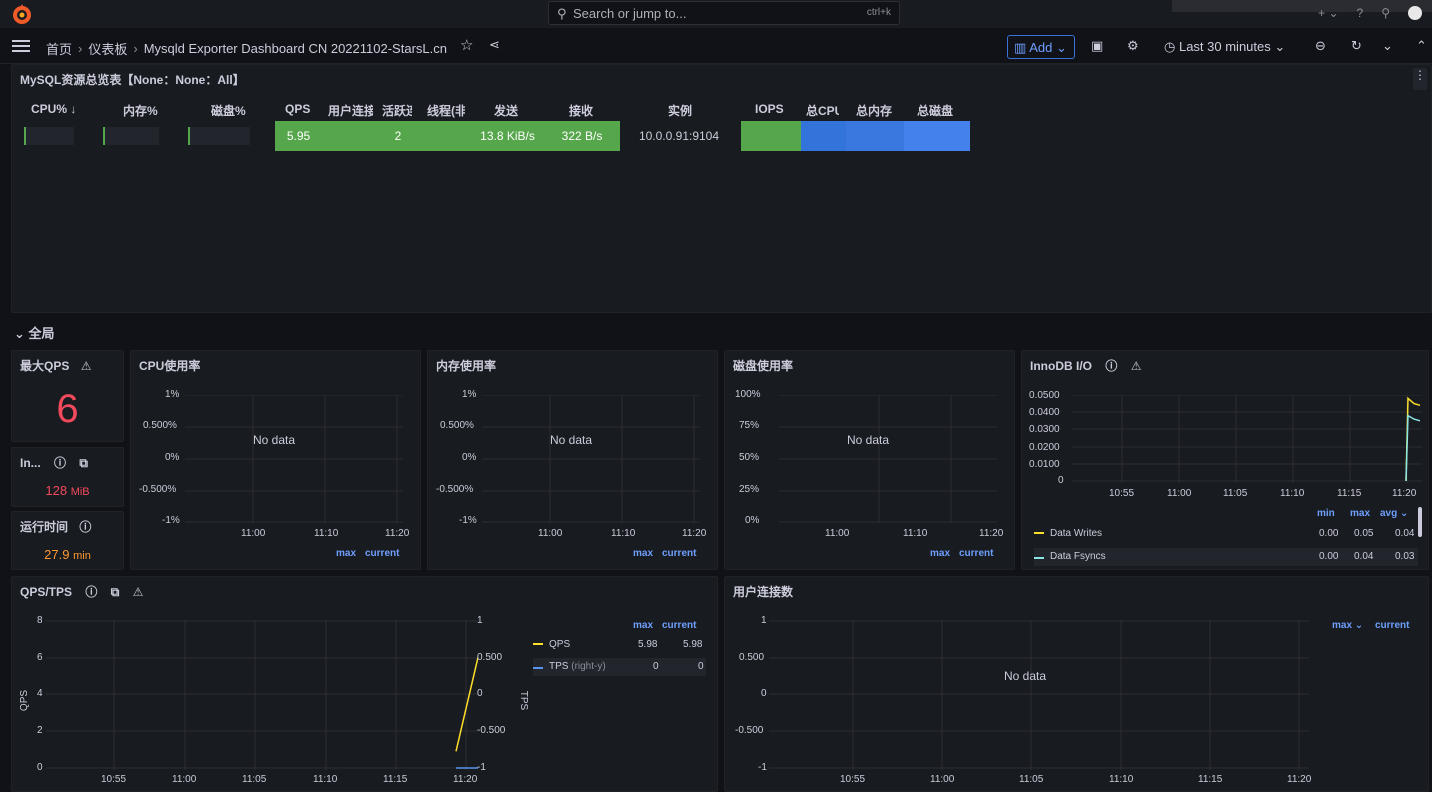  What do you see at coordinates (581, 111) in the screenshot?
I see `col-received: 接收` at bounding box center [581, 111].